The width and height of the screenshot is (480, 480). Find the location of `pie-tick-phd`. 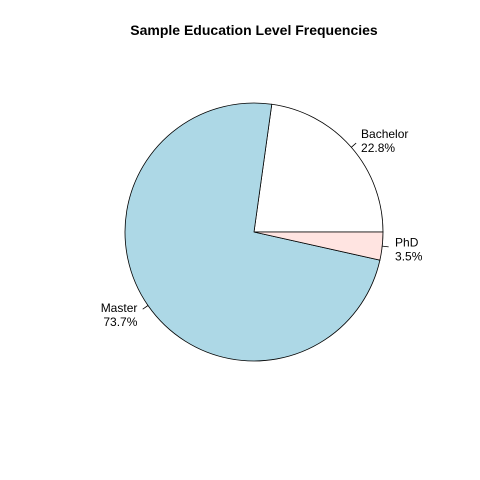

pie-tick-phd is located at coordinates (385, 246).